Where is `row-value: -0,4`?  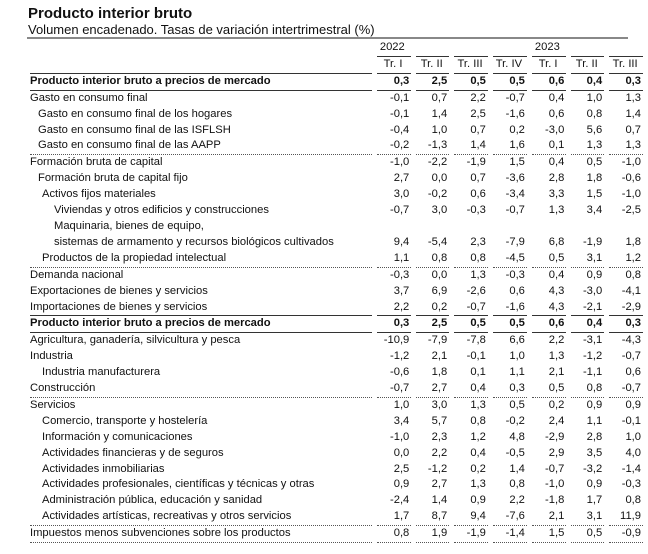
row-value: -0,4 is located at coordinates (400, 129).